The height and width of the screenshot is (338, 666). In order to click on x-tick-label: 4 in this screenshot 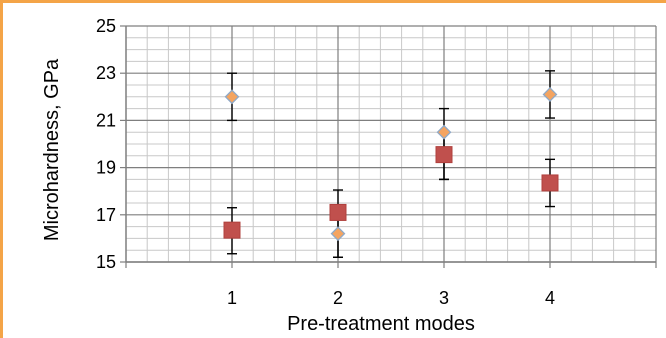, I will do `click(550, 298)`.